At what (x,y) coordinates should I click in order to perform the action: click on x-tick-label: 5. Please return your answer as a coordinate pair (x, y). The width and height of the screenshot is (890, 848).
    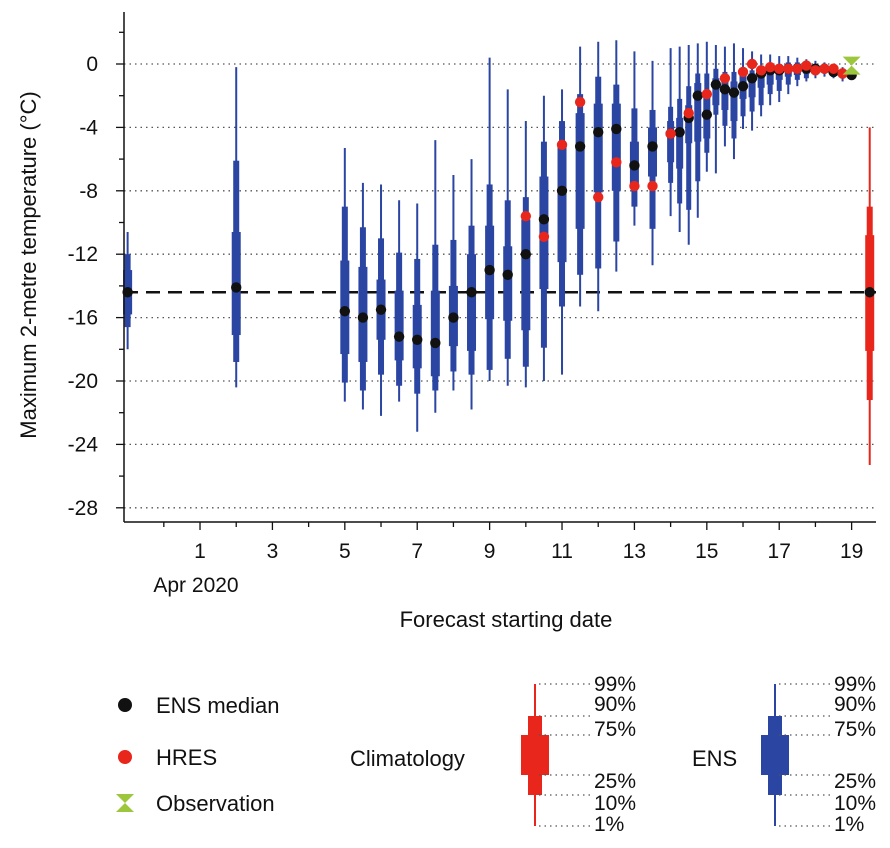
    Looking at the image, I should click on (345, 551).